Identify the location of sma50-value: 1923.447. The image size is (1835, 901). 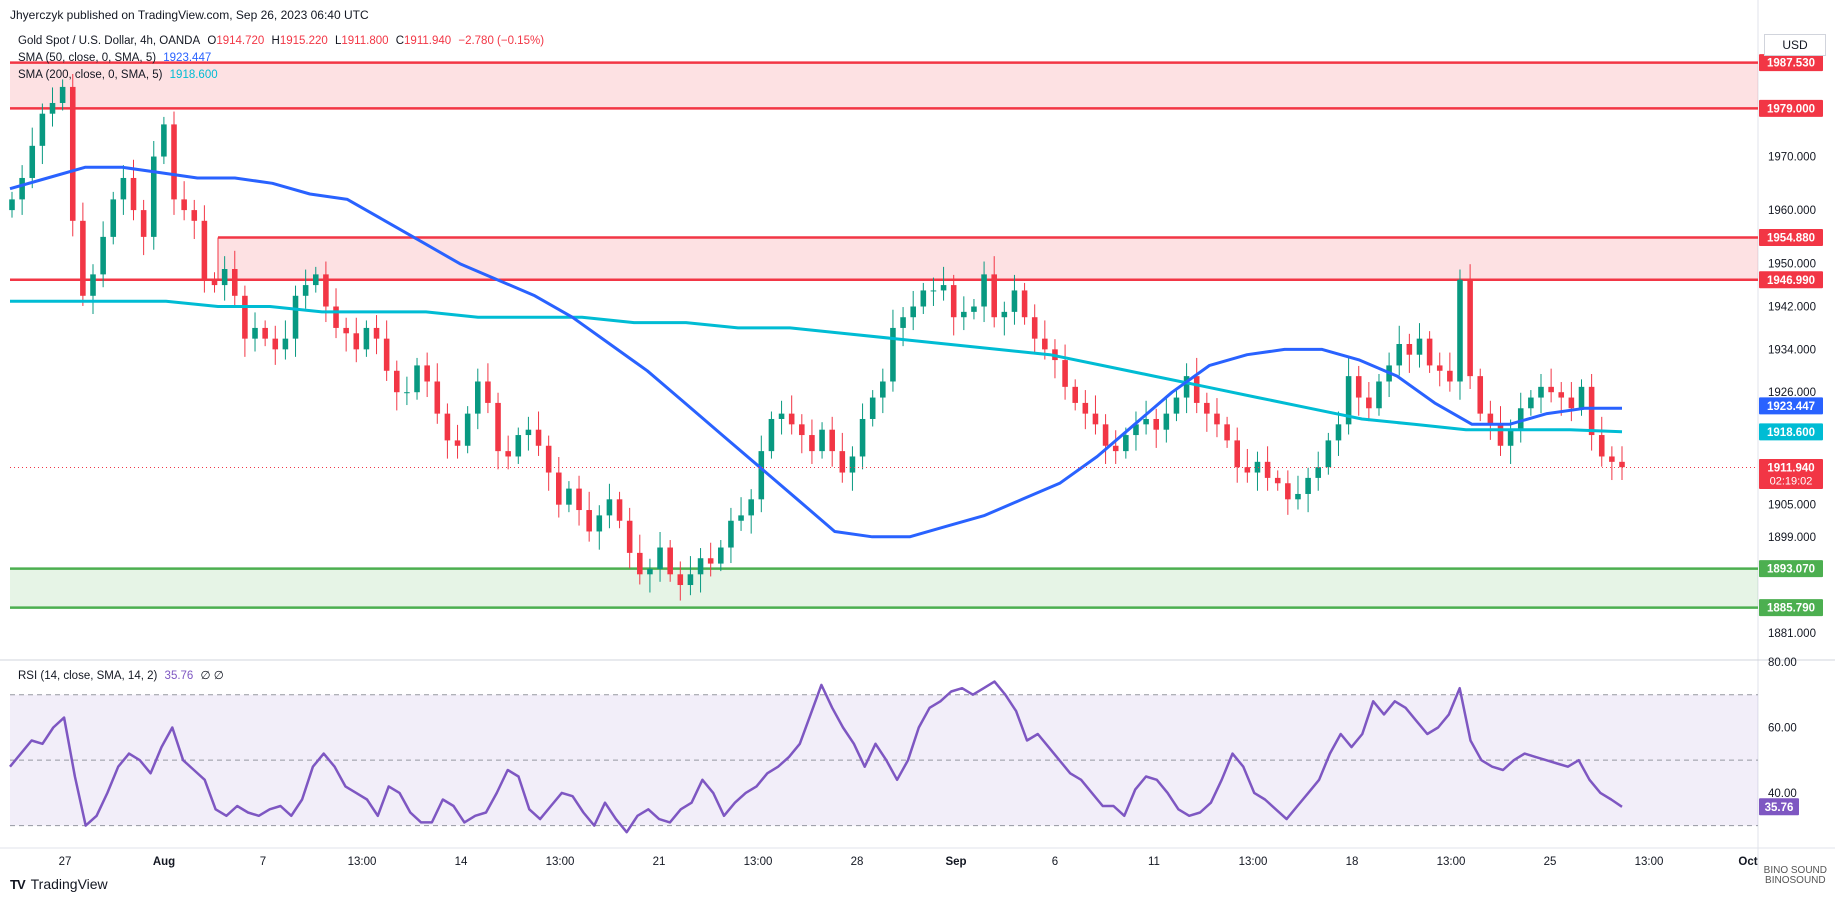
(187, 58).